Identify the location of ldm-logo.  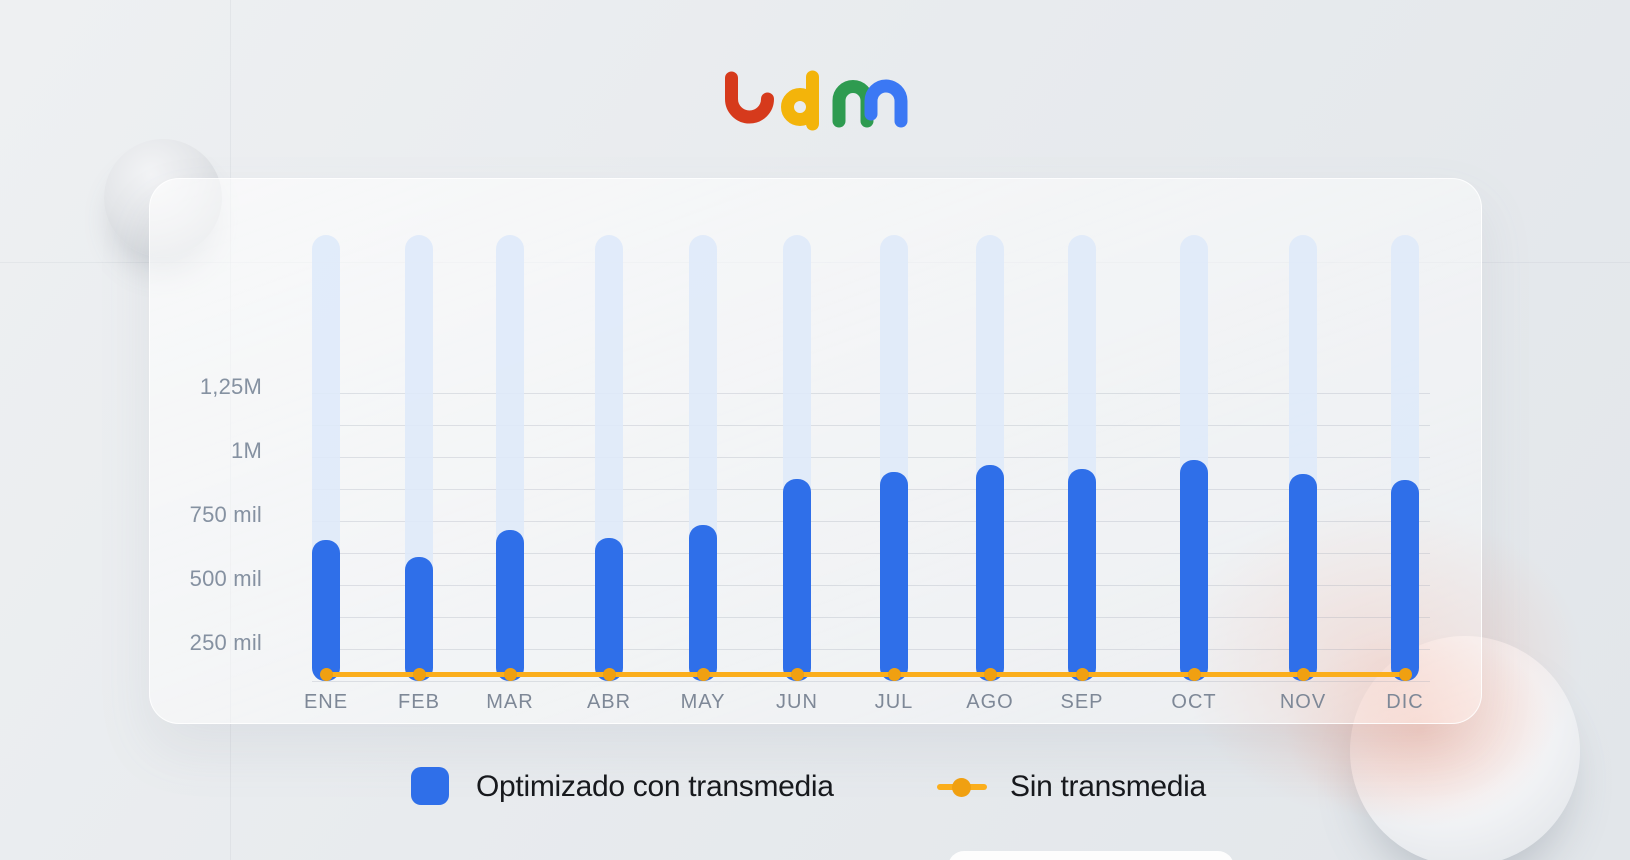
(816, 100).